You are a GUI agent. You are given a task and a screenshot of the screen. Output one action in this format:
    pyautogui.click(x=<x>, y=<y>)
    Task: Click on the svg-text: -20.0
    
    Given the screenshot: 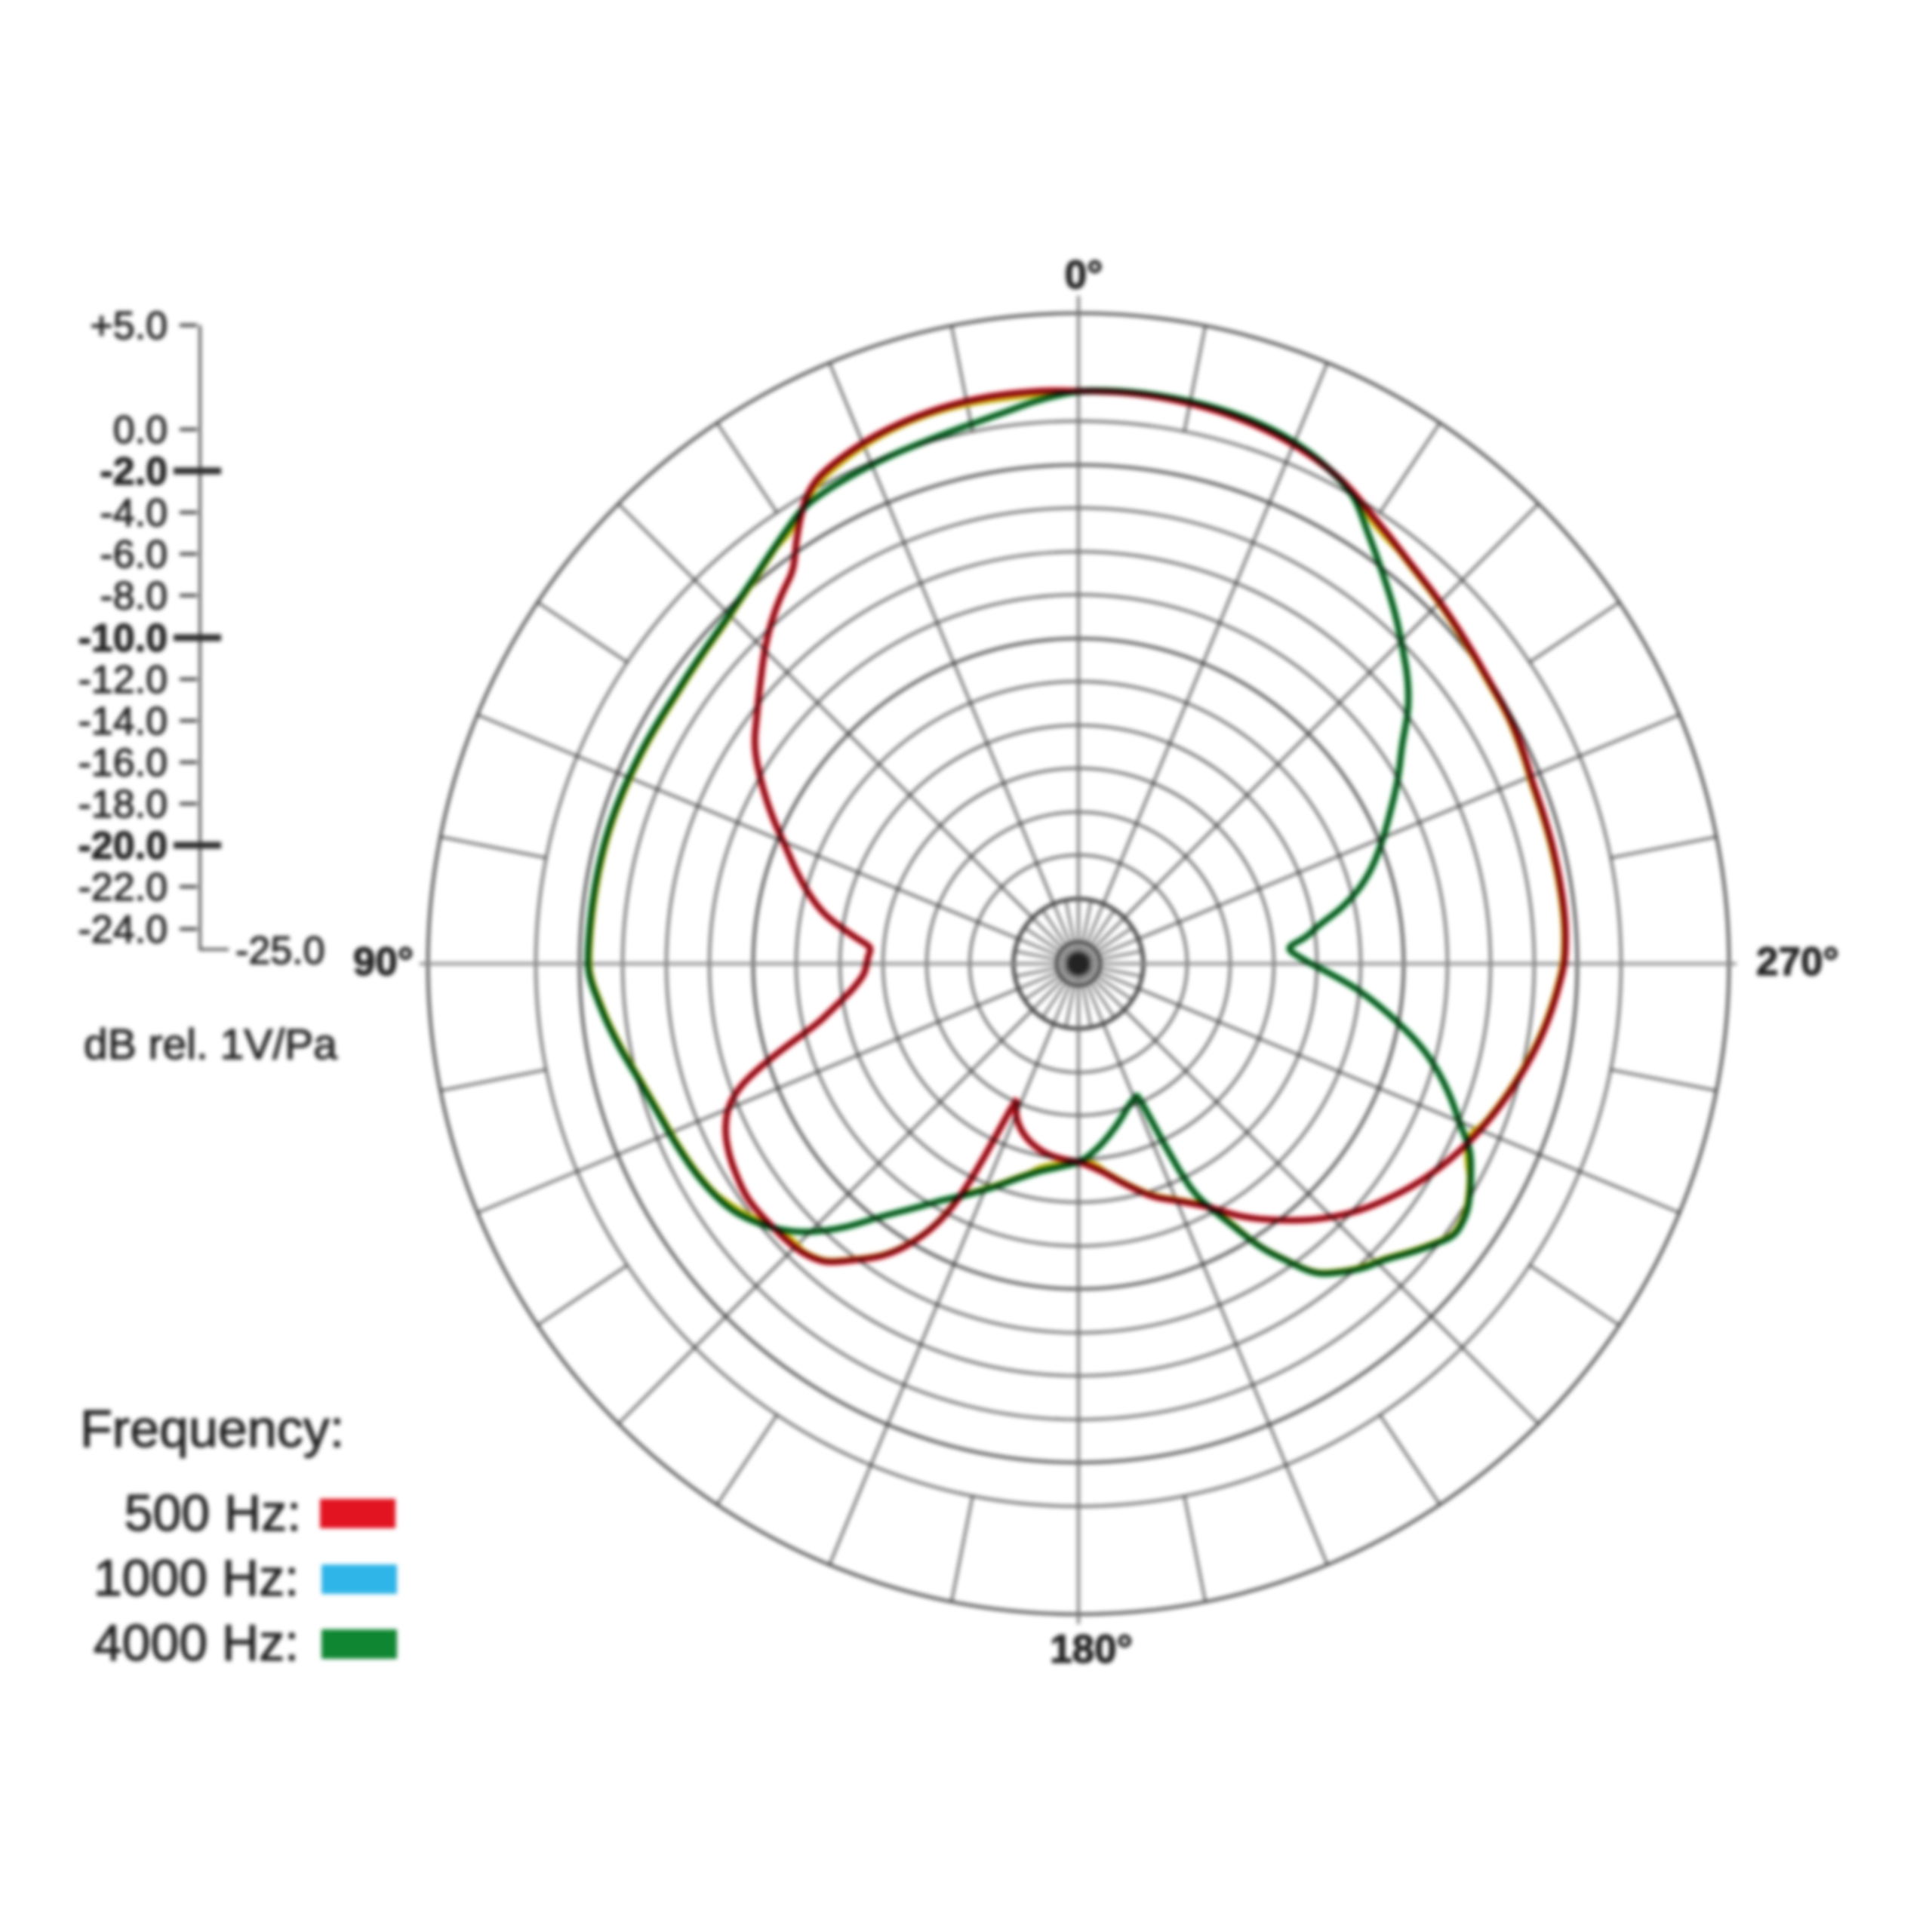 What is the action you would take?
    pyautogui.click(x=123, y=846)
    